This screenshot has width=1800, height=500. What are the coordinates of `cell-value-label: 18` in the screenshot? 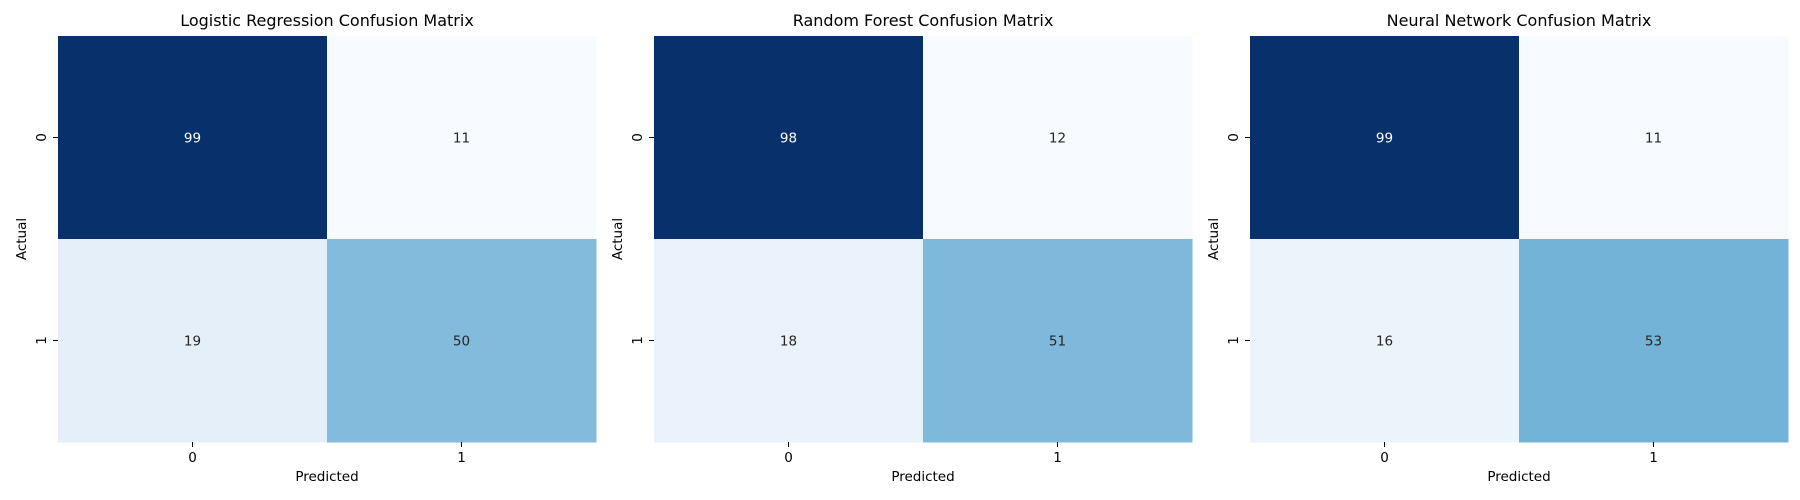 It's located at (788, 342).